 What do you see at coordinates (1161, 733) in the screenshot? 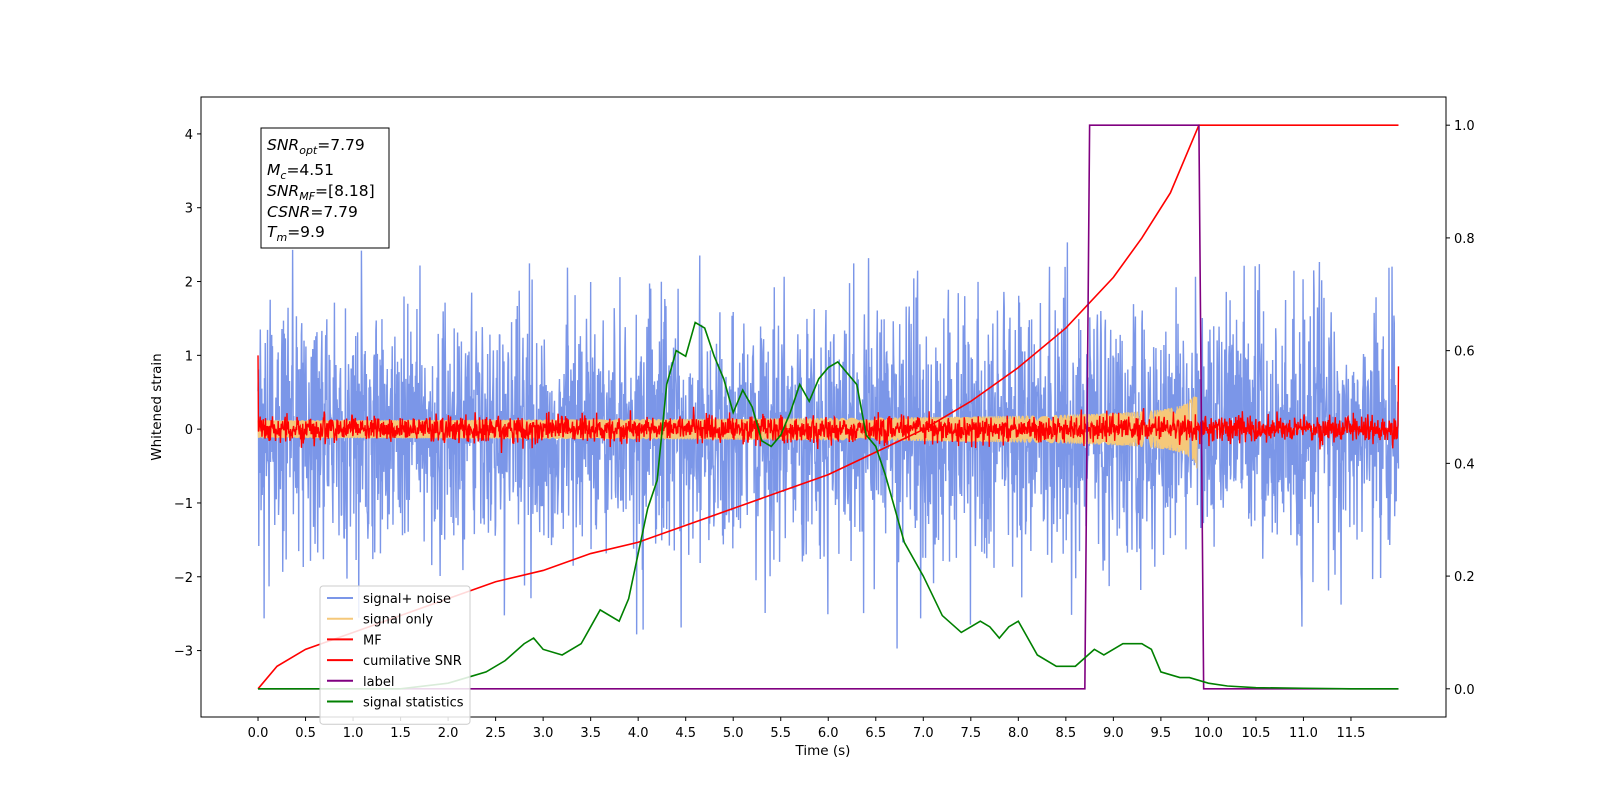
I see `x-tick-label: 9.5` at bounding box center [1161, 733].